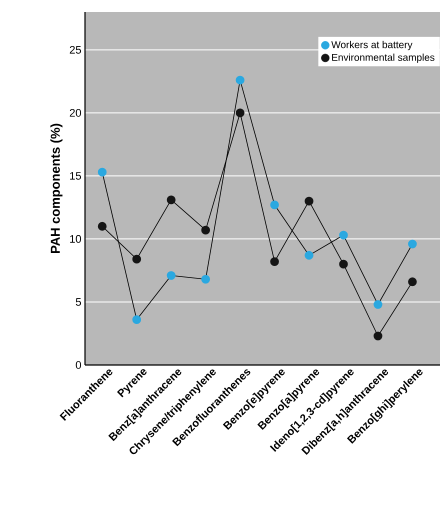  What do you see at coordinates (76, 239) in the screenshot?
I see `y-tick-label: 10` at bounding box center [76, 239].